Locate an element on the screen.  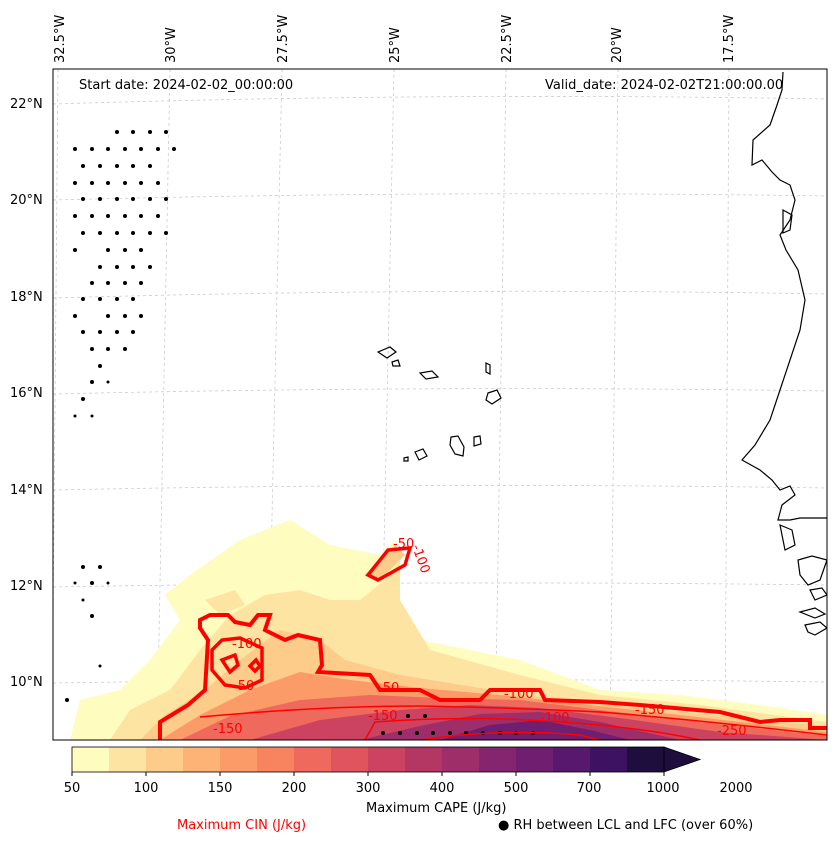
lat-label: 18°N is located at coordinates (26, 297).